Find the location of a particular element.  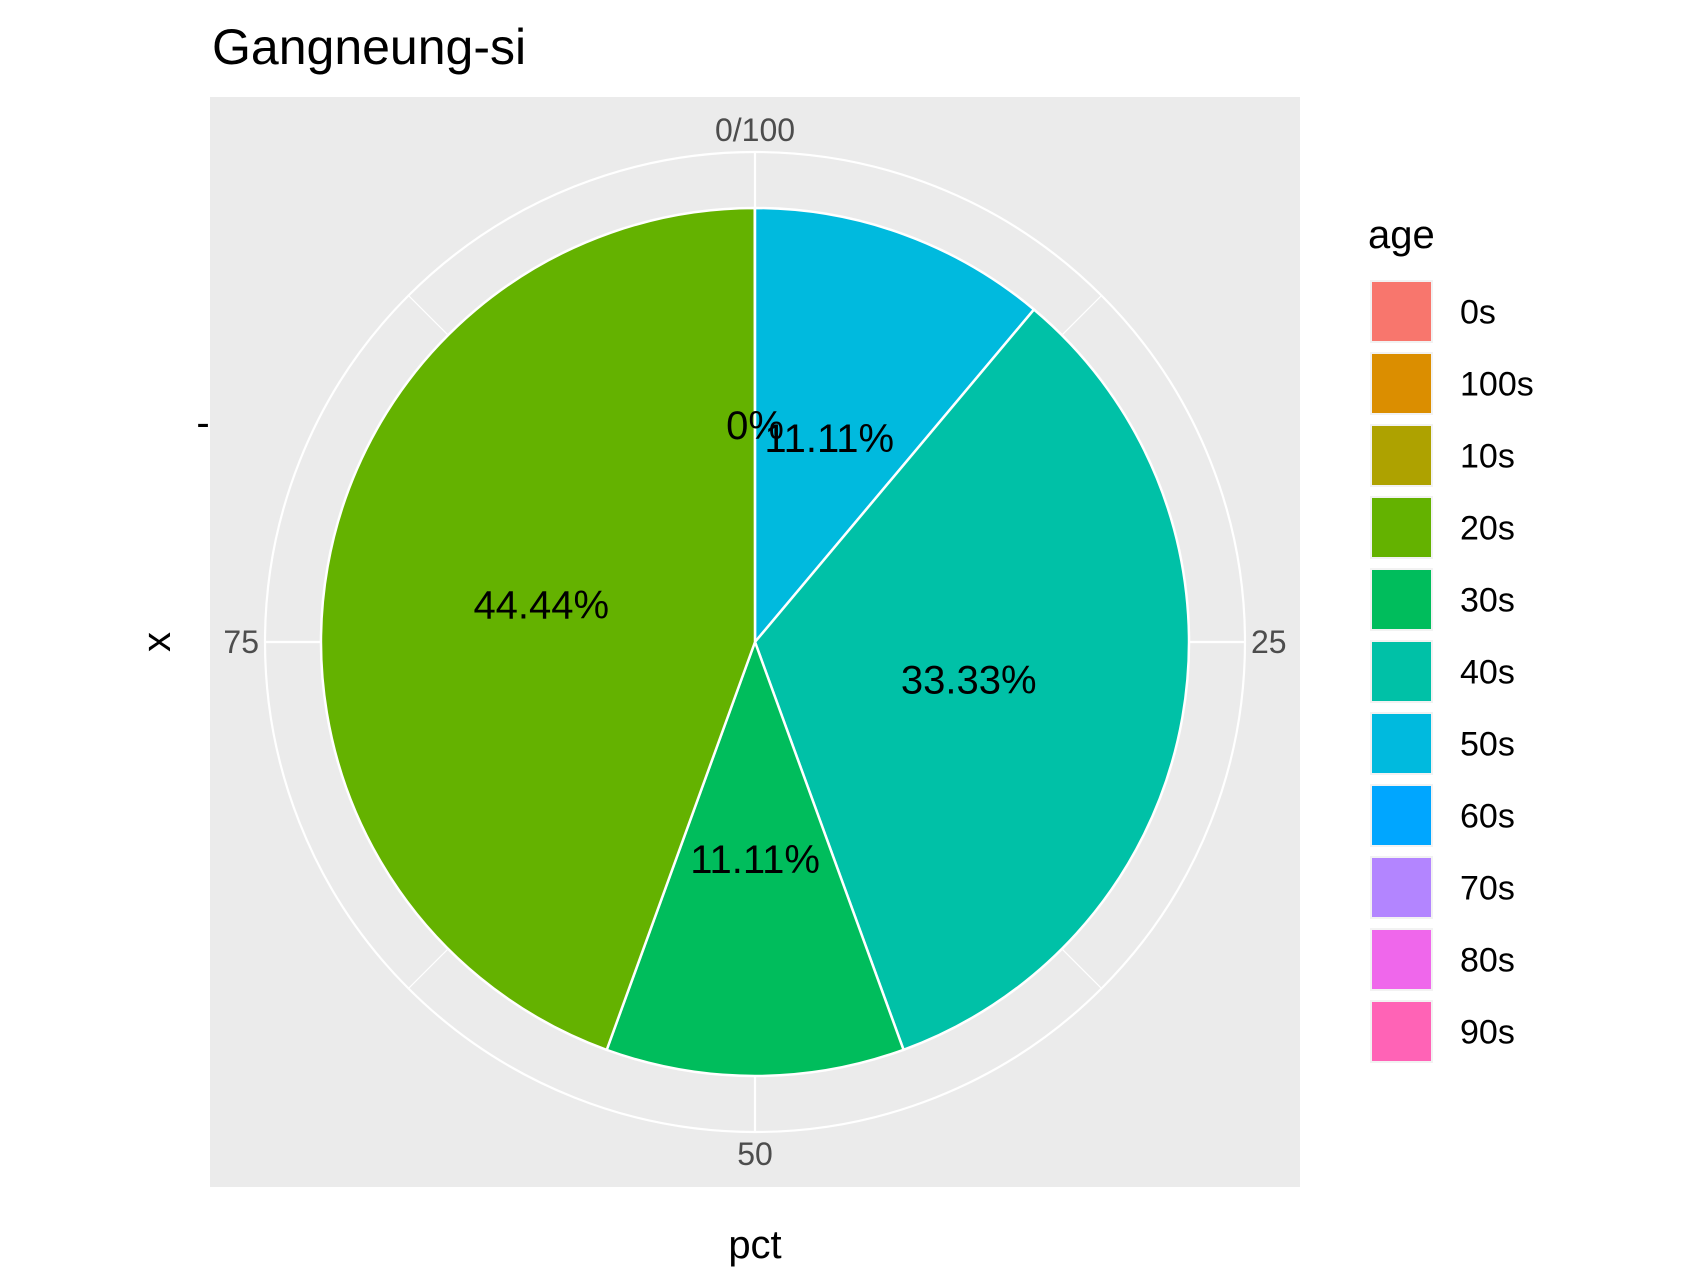

data-label-50s: 11.11% is located at coordinates (829, 439).